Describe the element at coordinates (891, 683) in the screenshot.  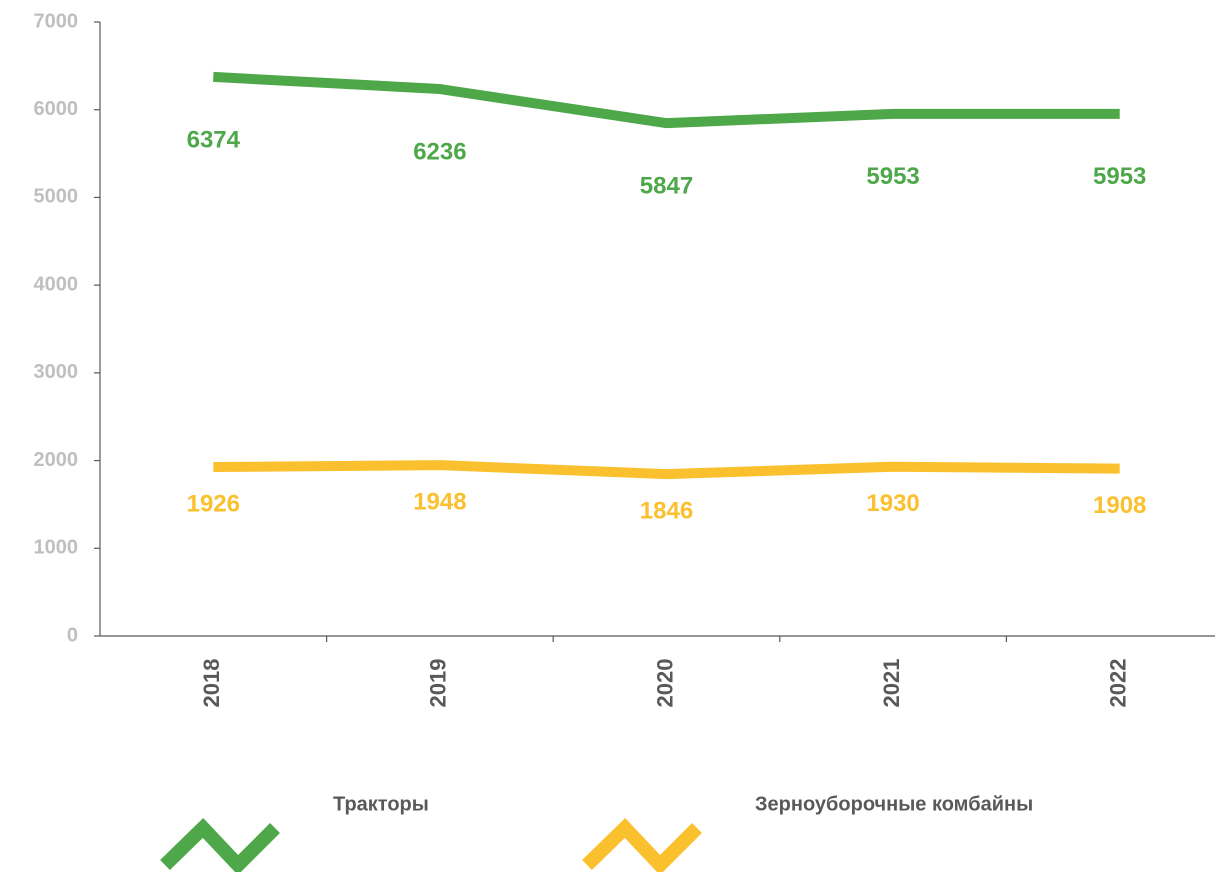
I see `x-tick-label: 2021` at that location.